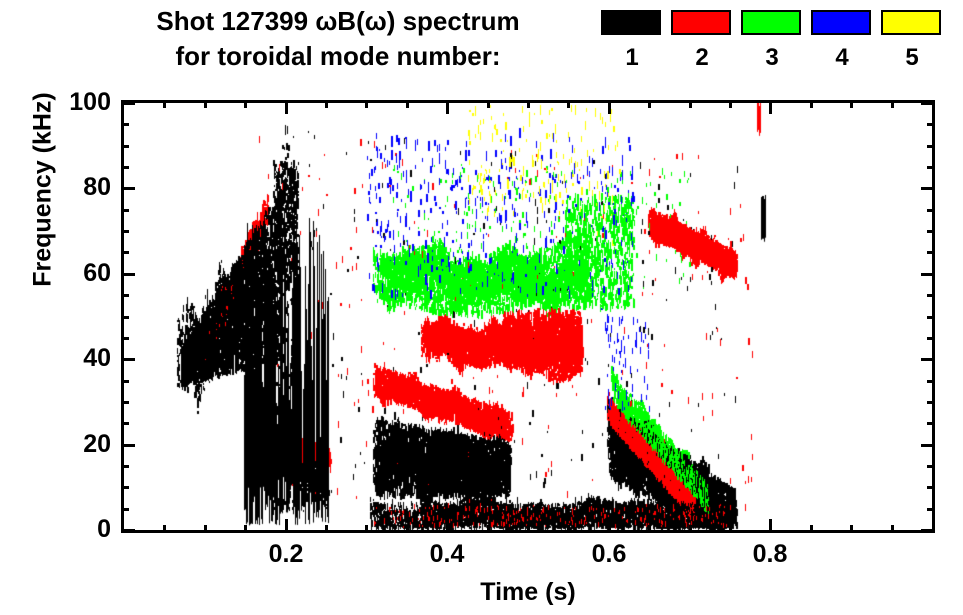 The height and width of the screenshot is (615, 963). Describe the element at coordinates (609, 554) in the screenshot. I see `x-tick-label: 0.6` at that location.